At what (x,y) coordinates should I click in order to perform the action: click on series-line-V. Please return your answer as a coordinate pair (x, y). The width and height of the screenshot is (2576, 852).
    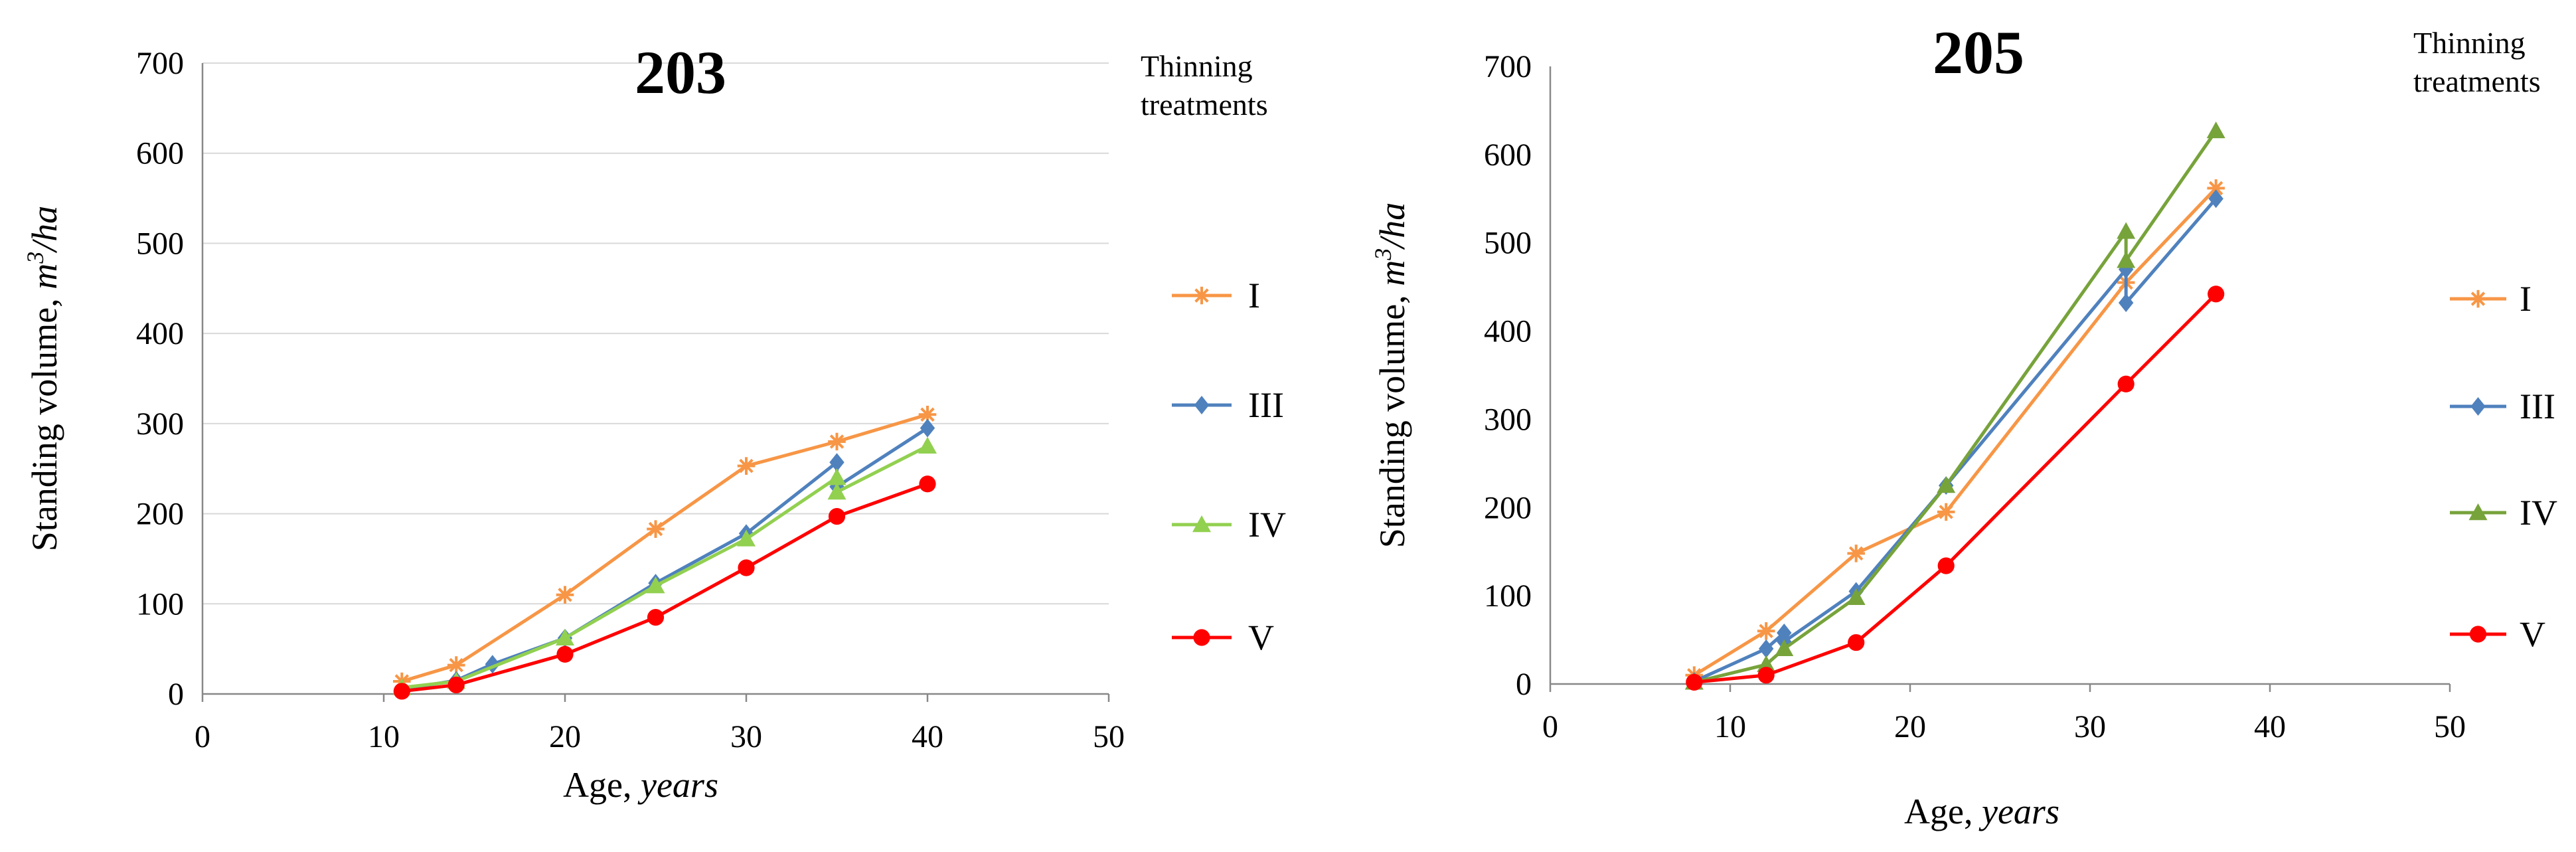
    Looking at the image, I should click on (1955, 488).